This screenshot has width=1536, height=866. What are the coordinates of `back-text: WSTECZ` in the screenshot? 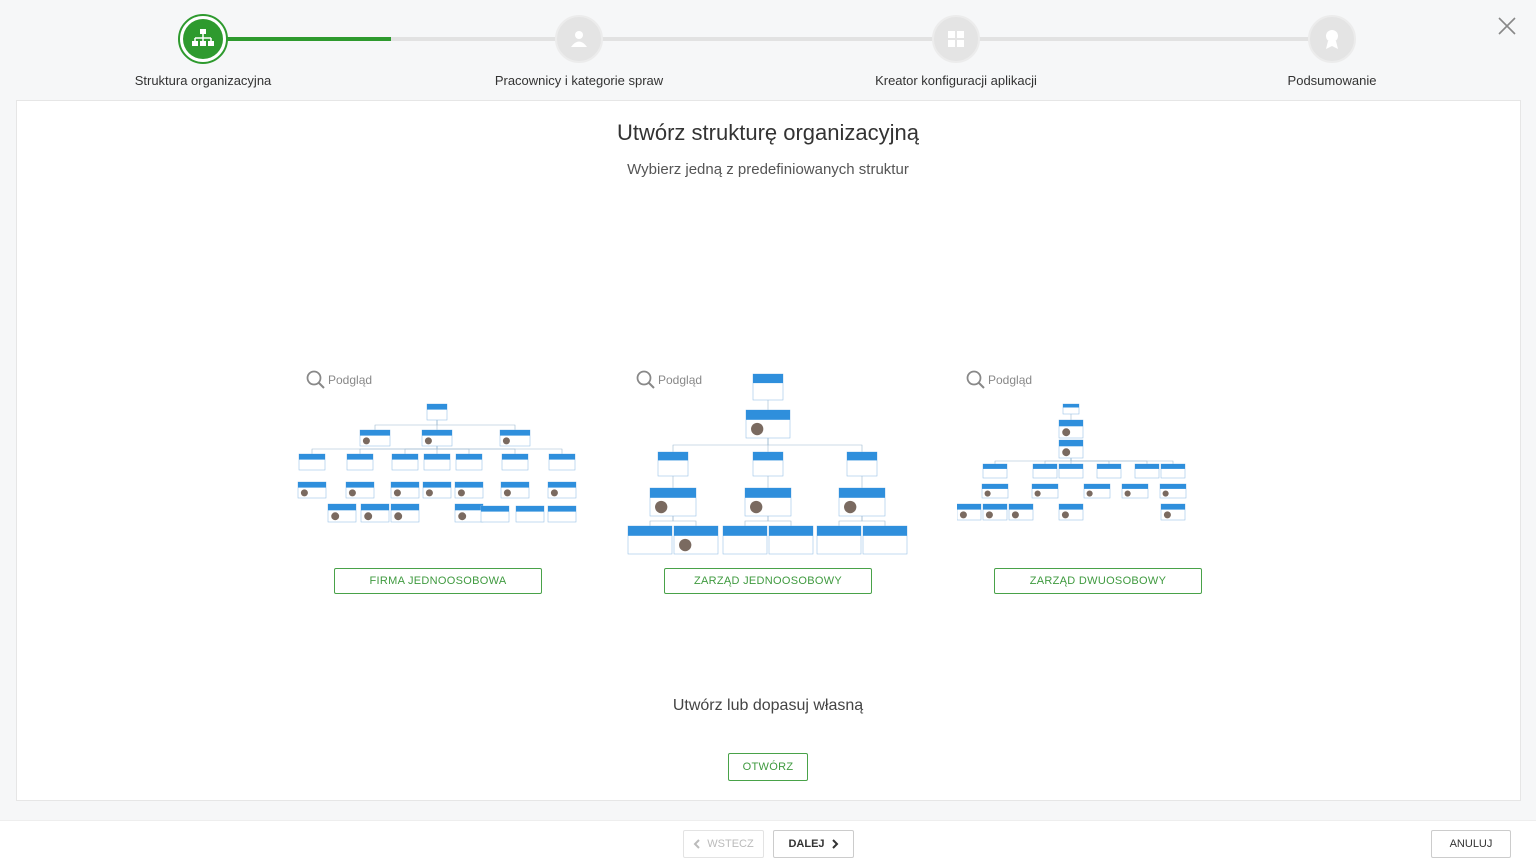 It's located at (730, 844).